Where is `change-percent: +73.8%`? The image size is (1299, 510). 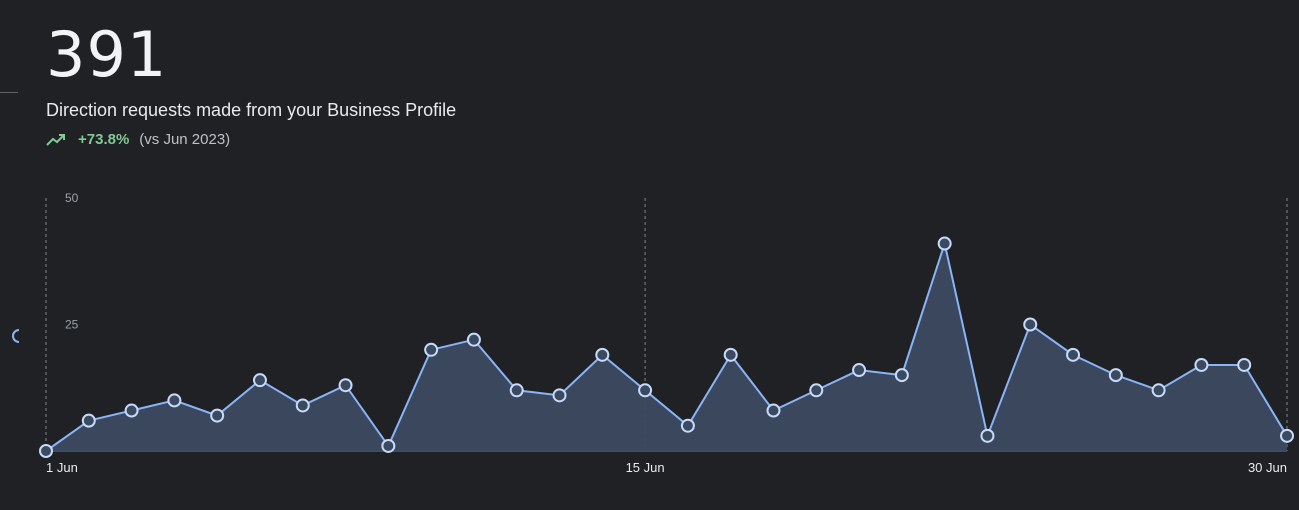 change-percent: +73.8% is located at coordinates (104, 139).